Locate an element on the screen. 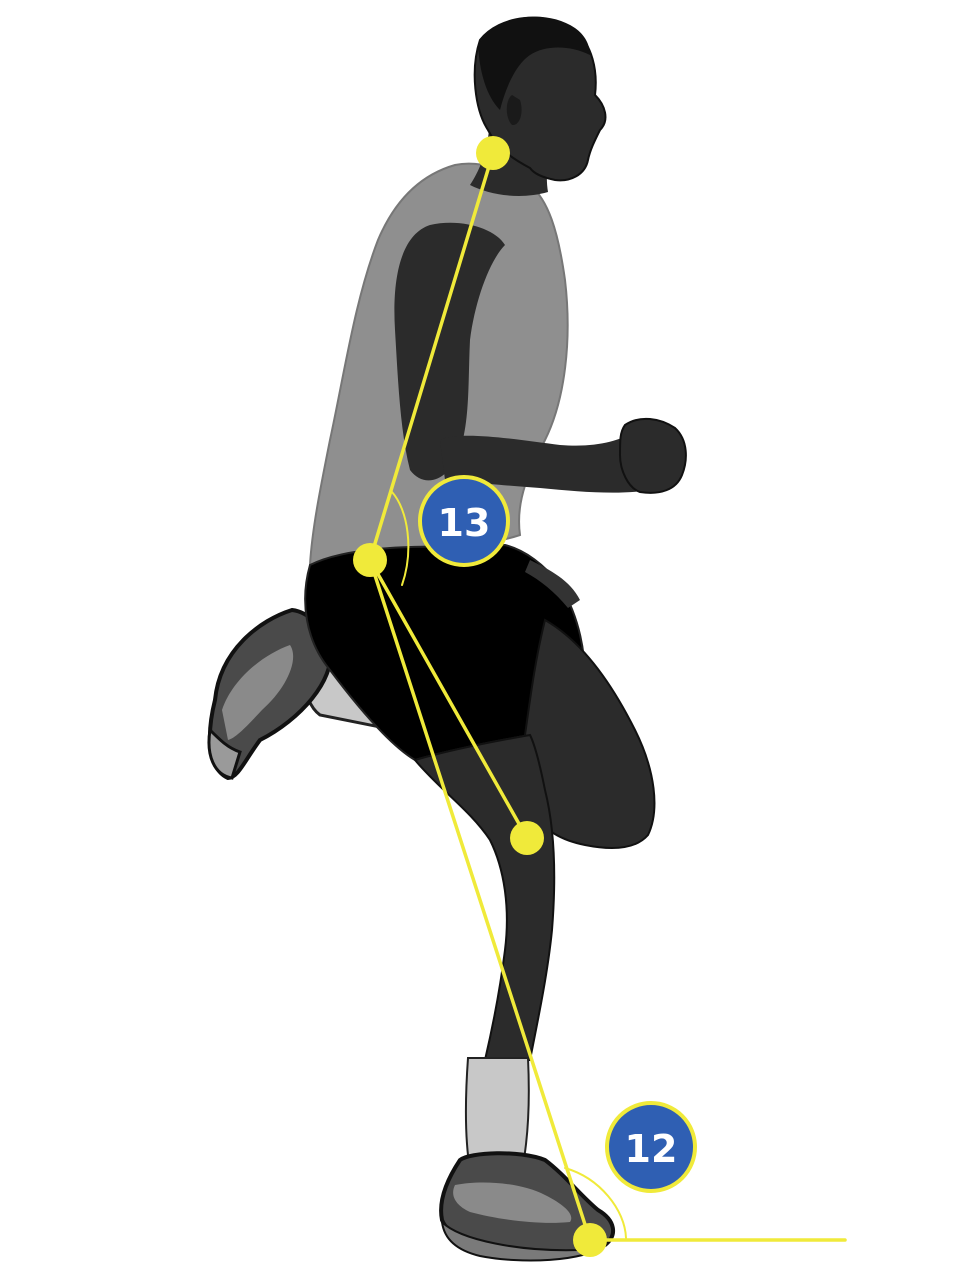 This screenshot has height=1280, width=960. thigh-line is located at coordinates (448, 699).